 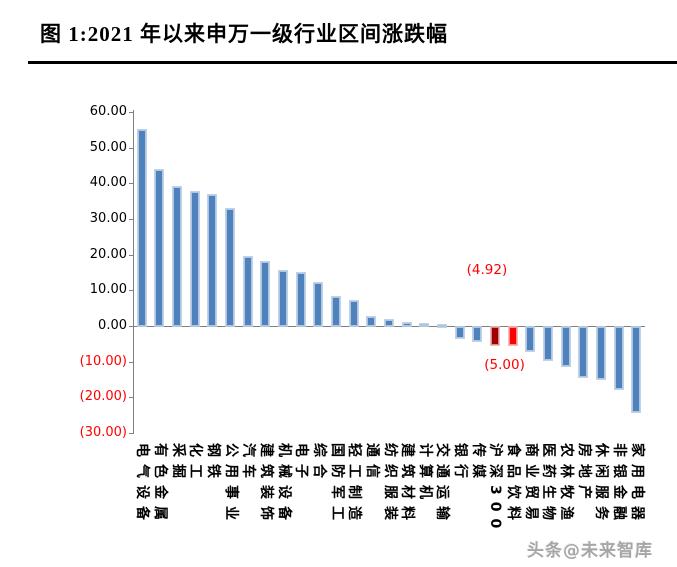 What do you see at coordinates (618, 358) in the screenshot?
I see `bar-非银金融` at bounding box center [618, 358].